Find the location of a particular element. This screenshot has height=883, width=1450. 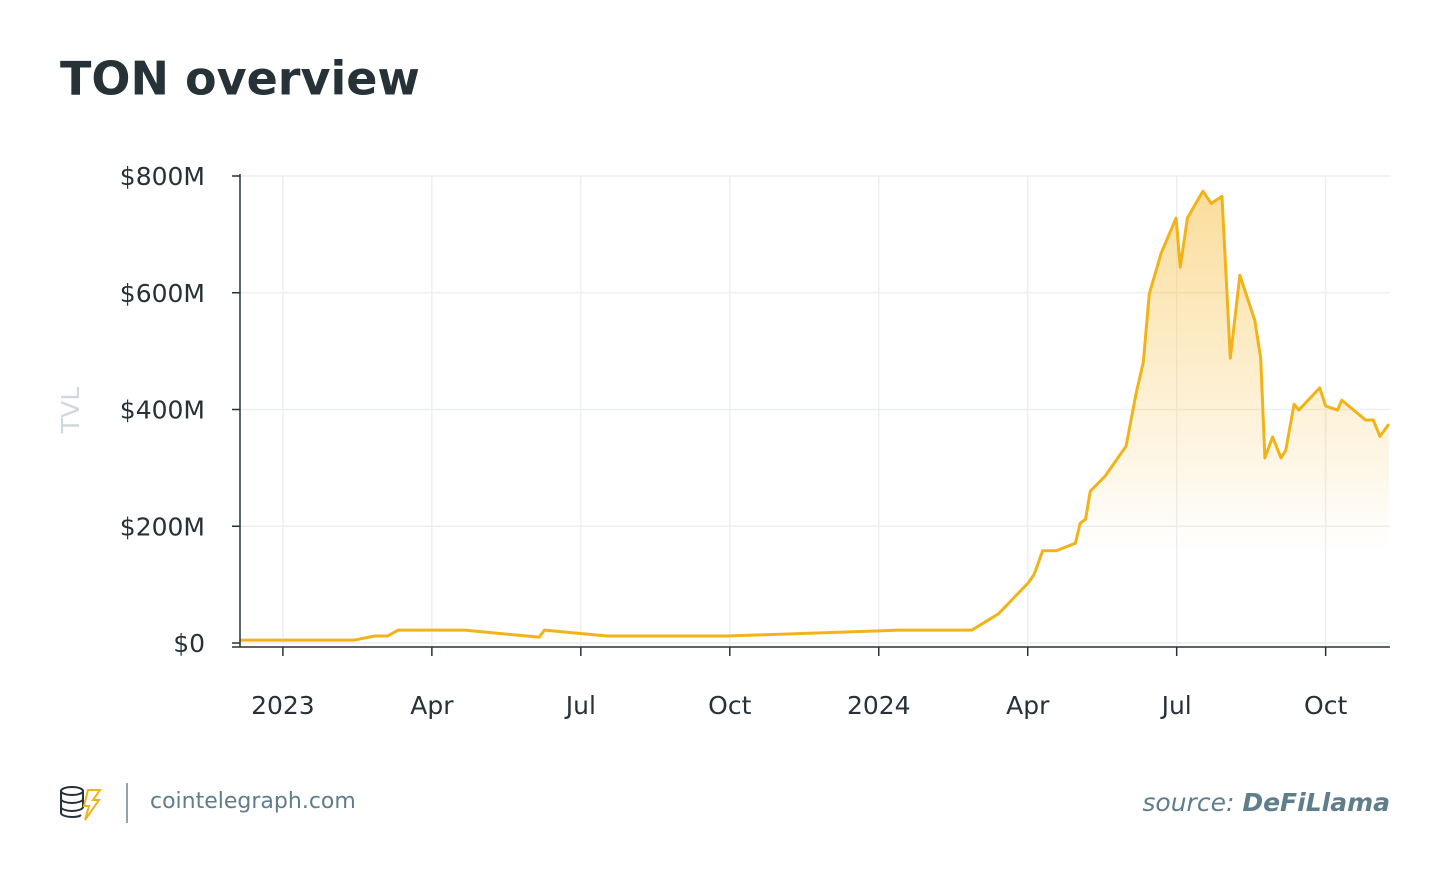

x-tick-label: 2023 is located at coordinates (283, 705).